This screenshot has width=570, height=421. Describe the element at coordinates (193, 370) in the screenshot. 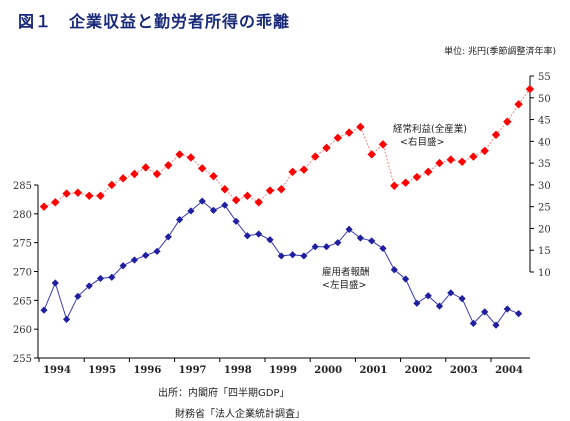

I see `x-tick-label: 1997` at that location.